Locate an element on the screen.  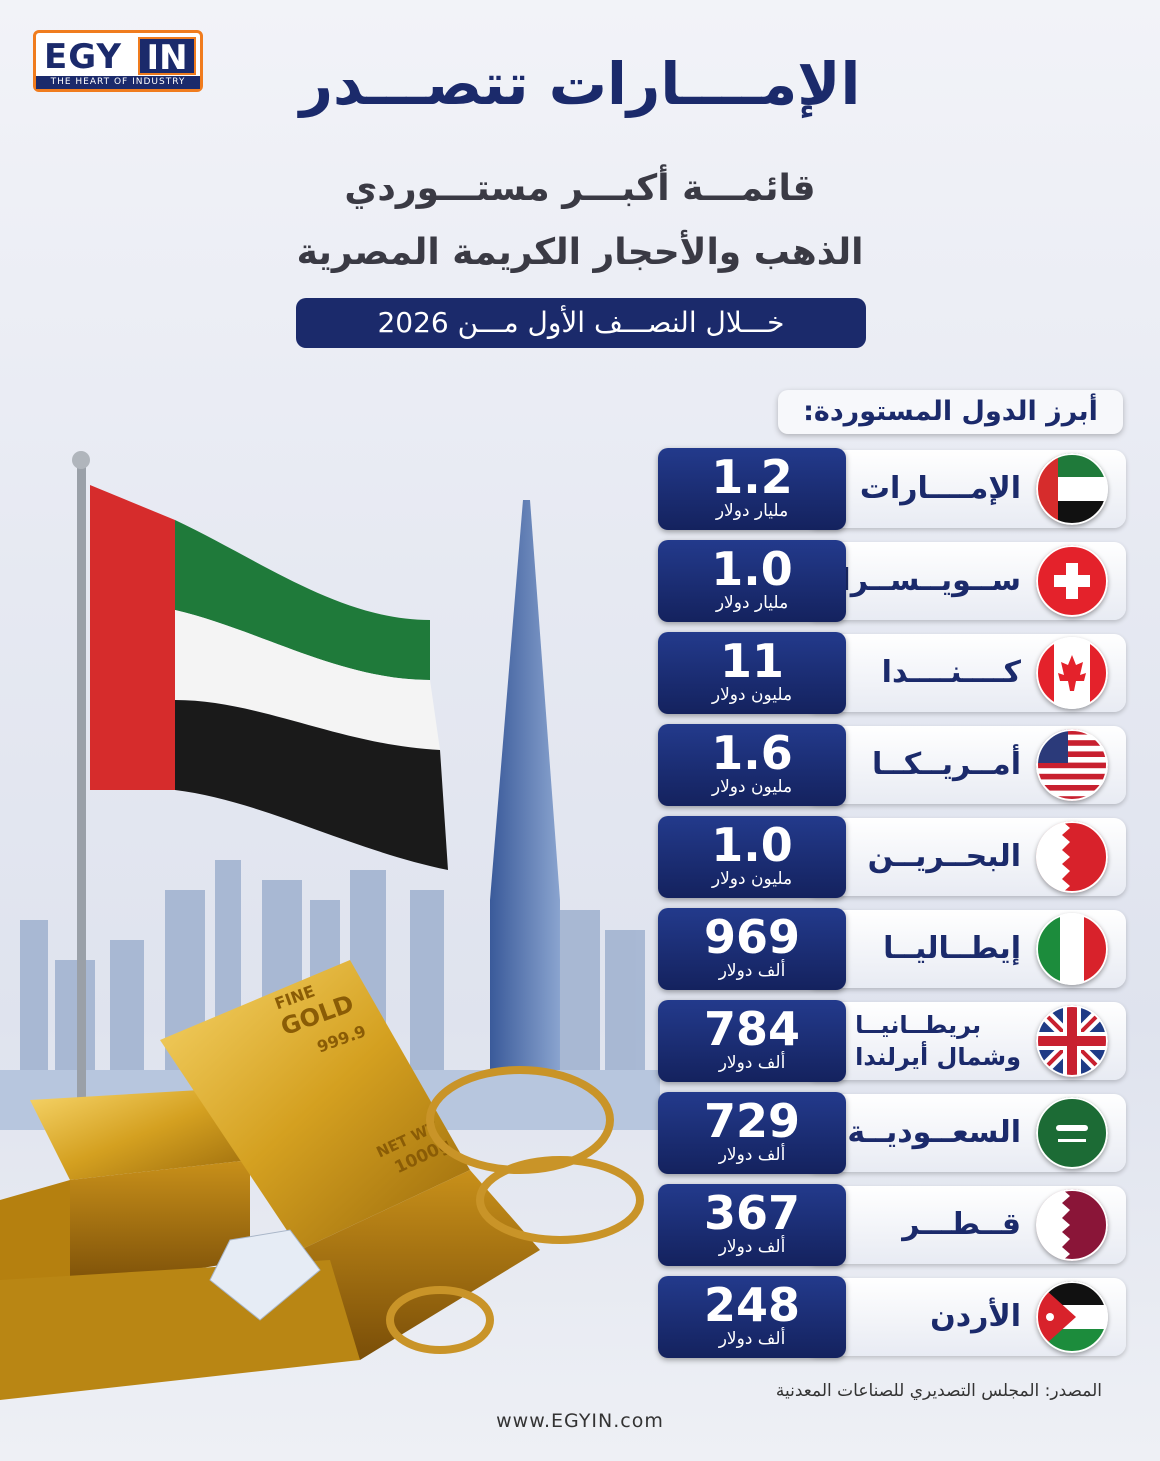
tower is located at coordinates (525, 795).